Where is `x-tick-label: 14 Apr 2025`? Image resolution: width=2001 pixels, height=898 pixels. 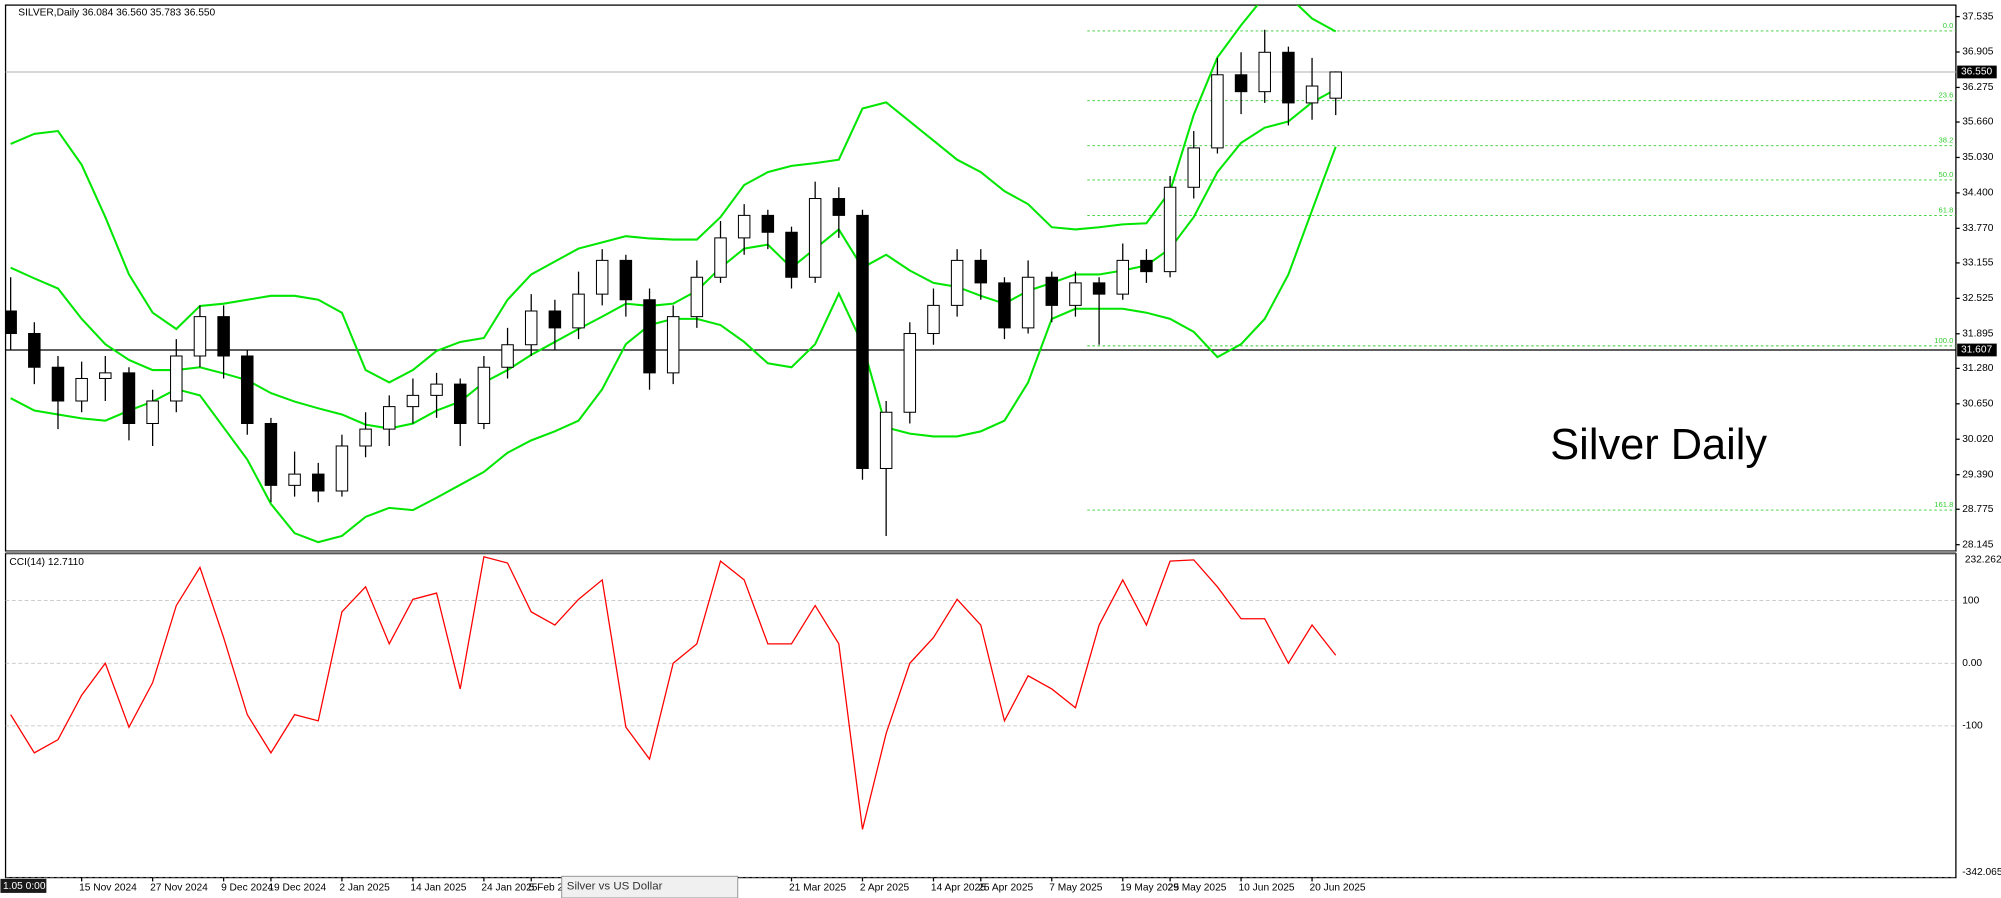 x-tick-label: 14 Apr 2025 is located at coordinates (958, 887).